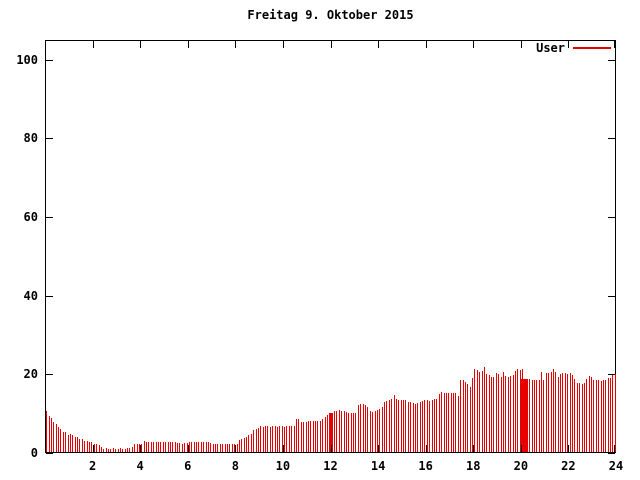 The height and width of the screenshot is (480, 640). Describe the element at coordinates (521, 466) in the screenshot. I see `x-tick-label: 20` at that location.